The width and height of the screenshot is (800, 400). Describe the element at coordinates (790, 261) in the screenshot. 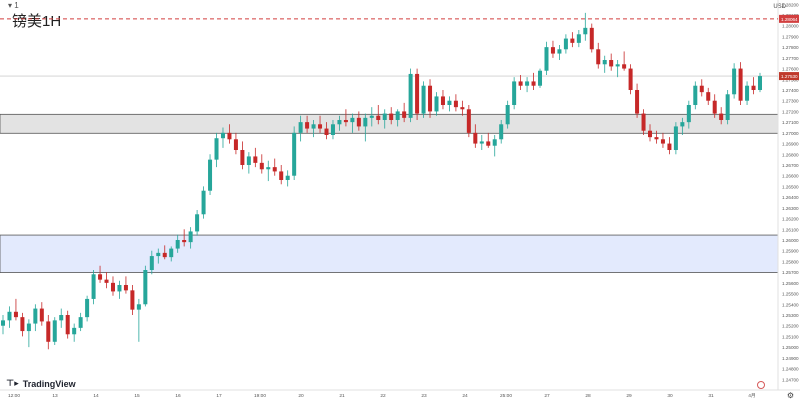

I see `y-tick-label: 1.25800` at that location.